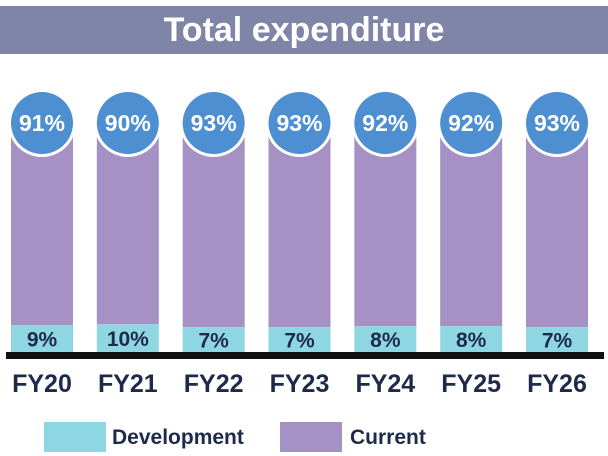  I want to click on x-tick-label-fy21: FY21, so click(128, 384).